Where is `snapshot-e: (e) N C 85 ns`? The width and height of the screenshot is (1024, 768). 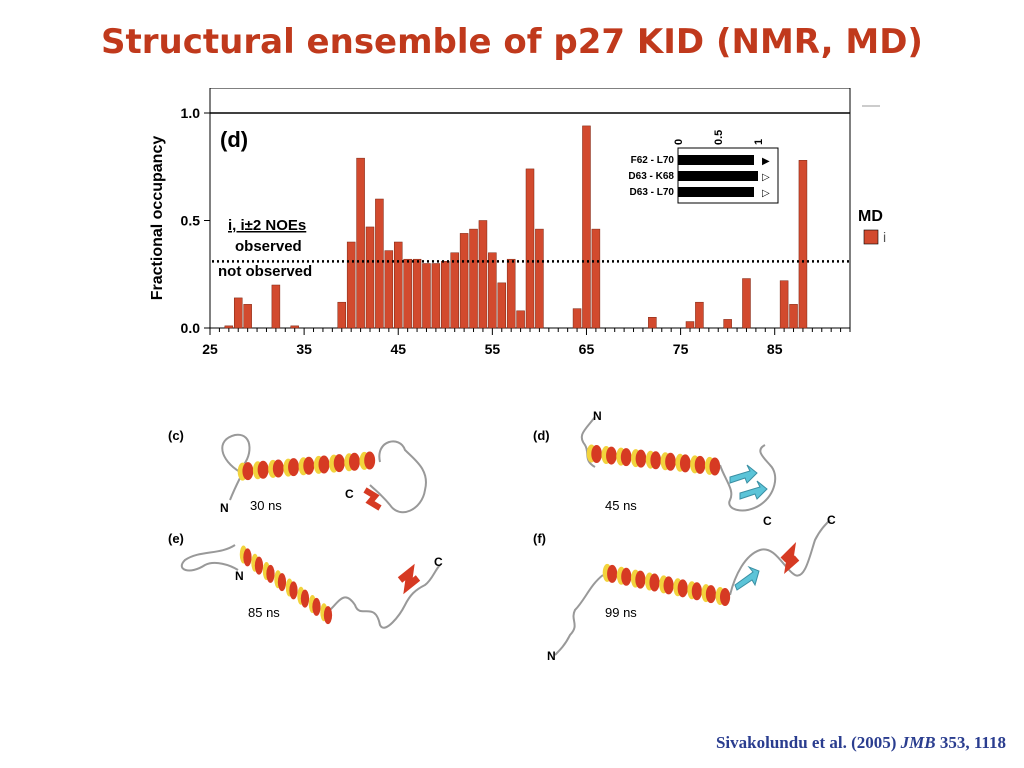
snapshot-e: (e) N C 85 ns is located at coordinates (305, 580).